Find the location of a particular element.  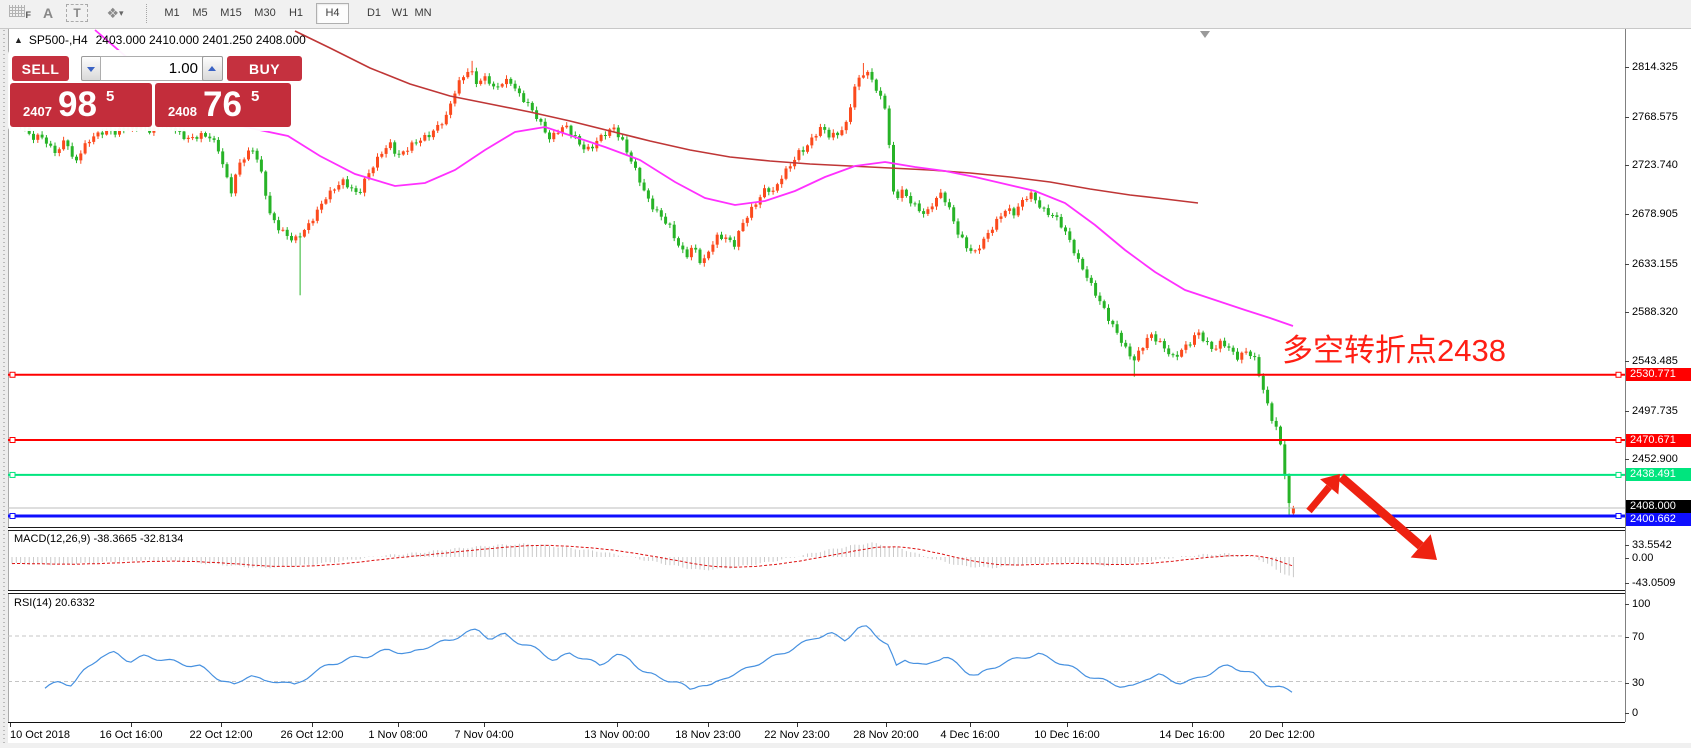

sell-price-box: 2407 98 5 is located at coordinates (81, 105).